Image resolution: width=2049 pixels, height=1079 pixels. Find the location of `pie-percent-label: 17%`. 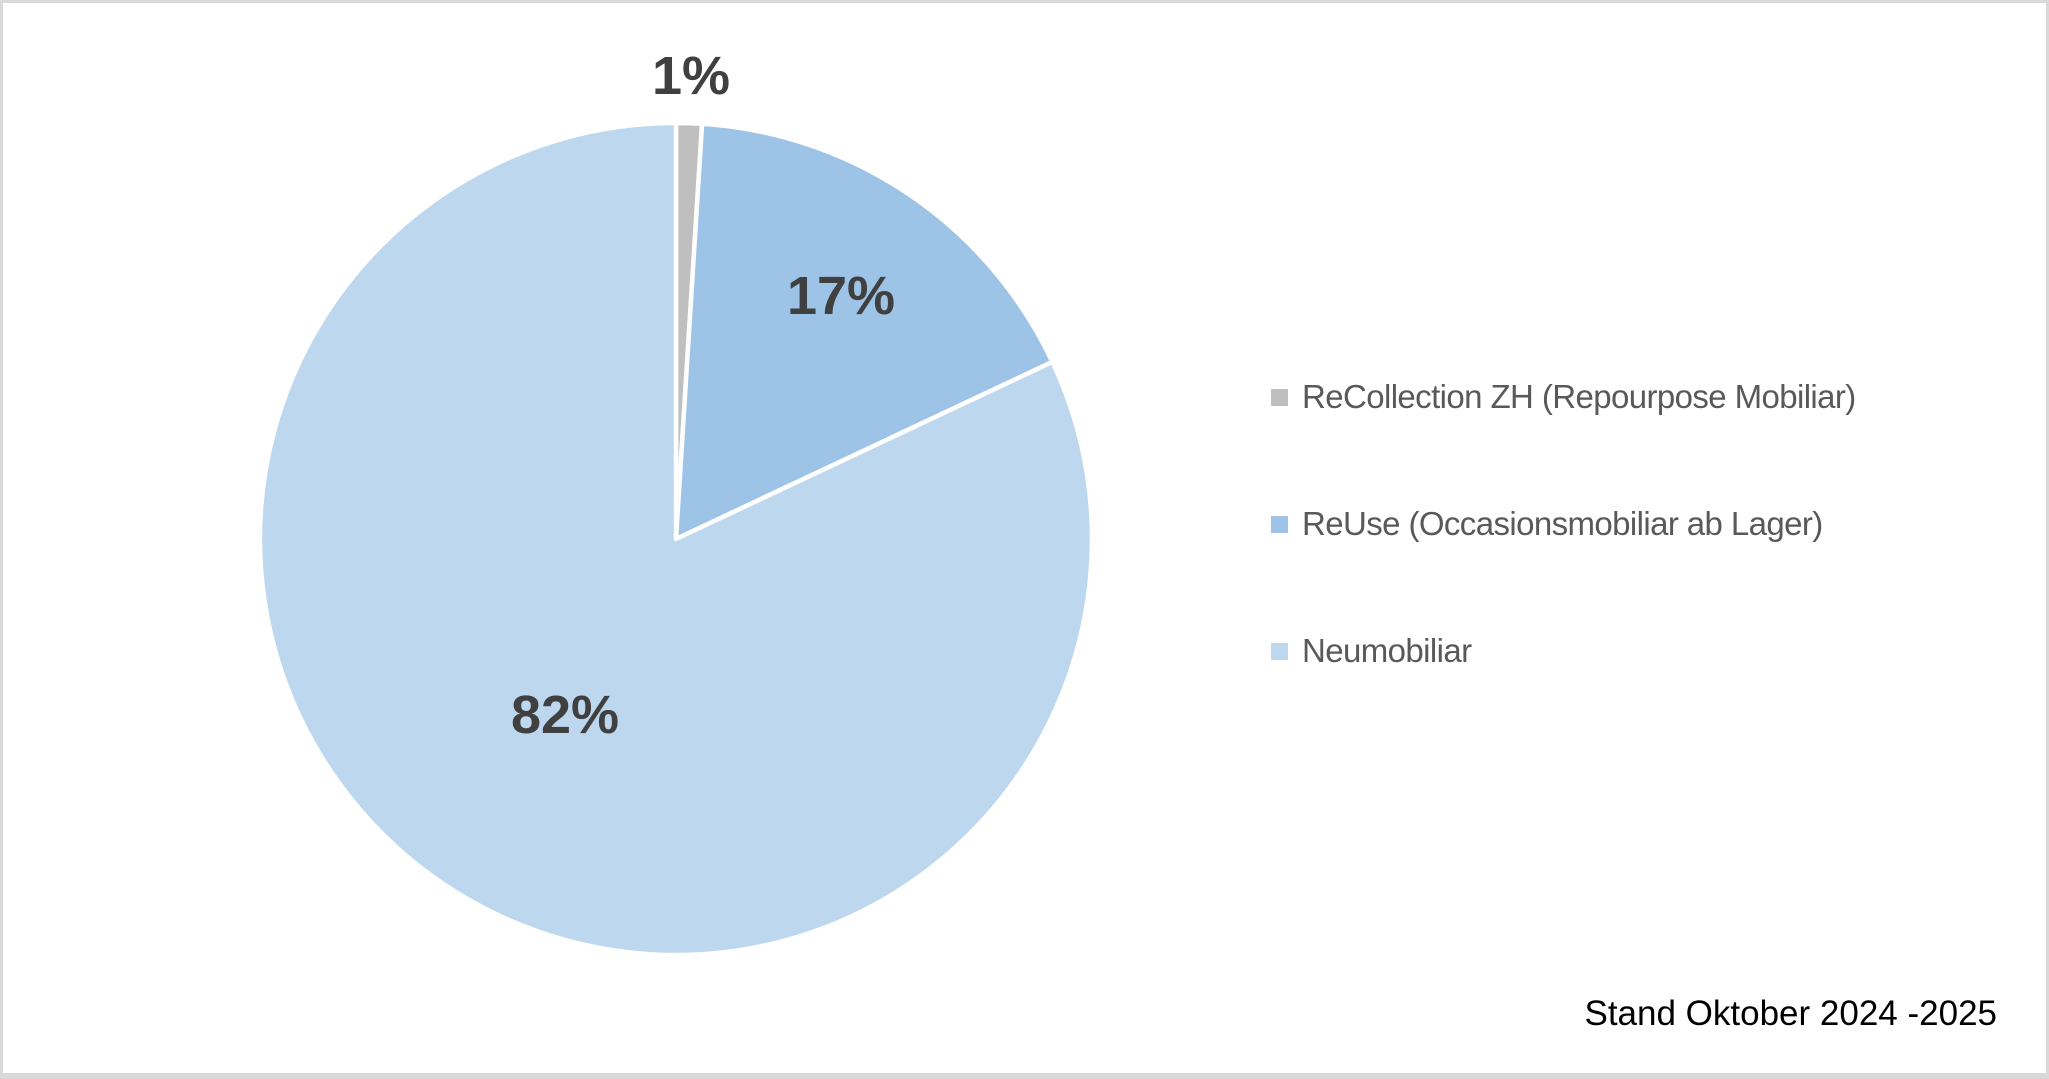

pie-percent-label: 17% is located at coordinates (841, 296).